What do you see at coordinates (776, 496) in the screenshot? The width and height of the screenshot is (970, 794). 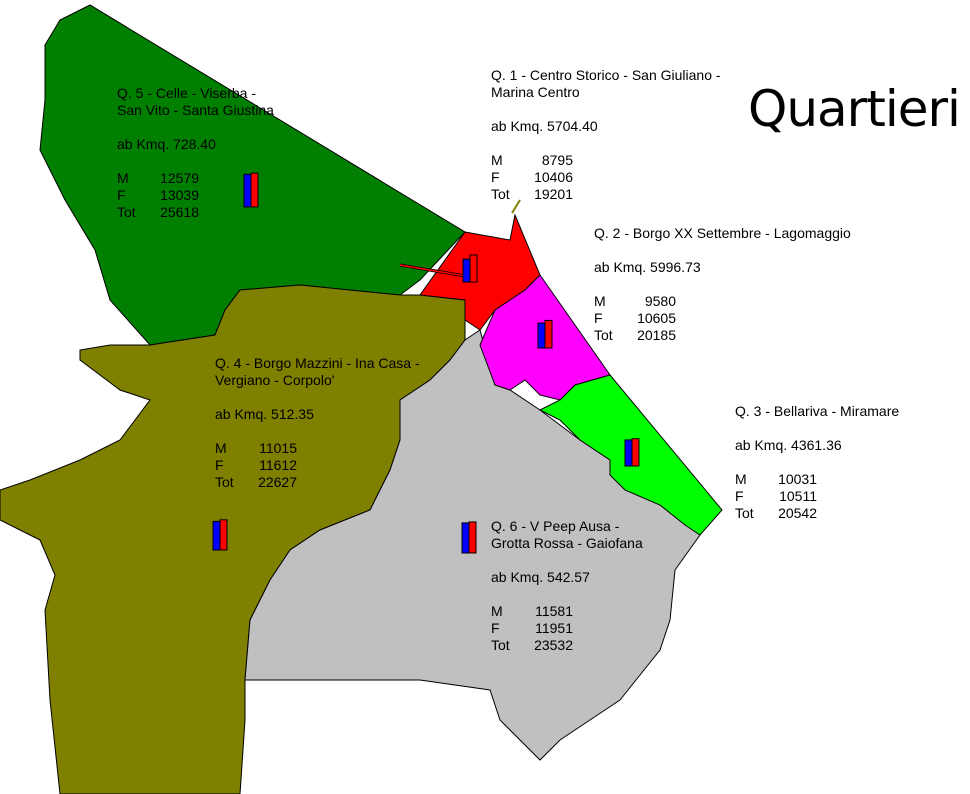 I see `female-row: F 10511` at bounding box center [776, 496].